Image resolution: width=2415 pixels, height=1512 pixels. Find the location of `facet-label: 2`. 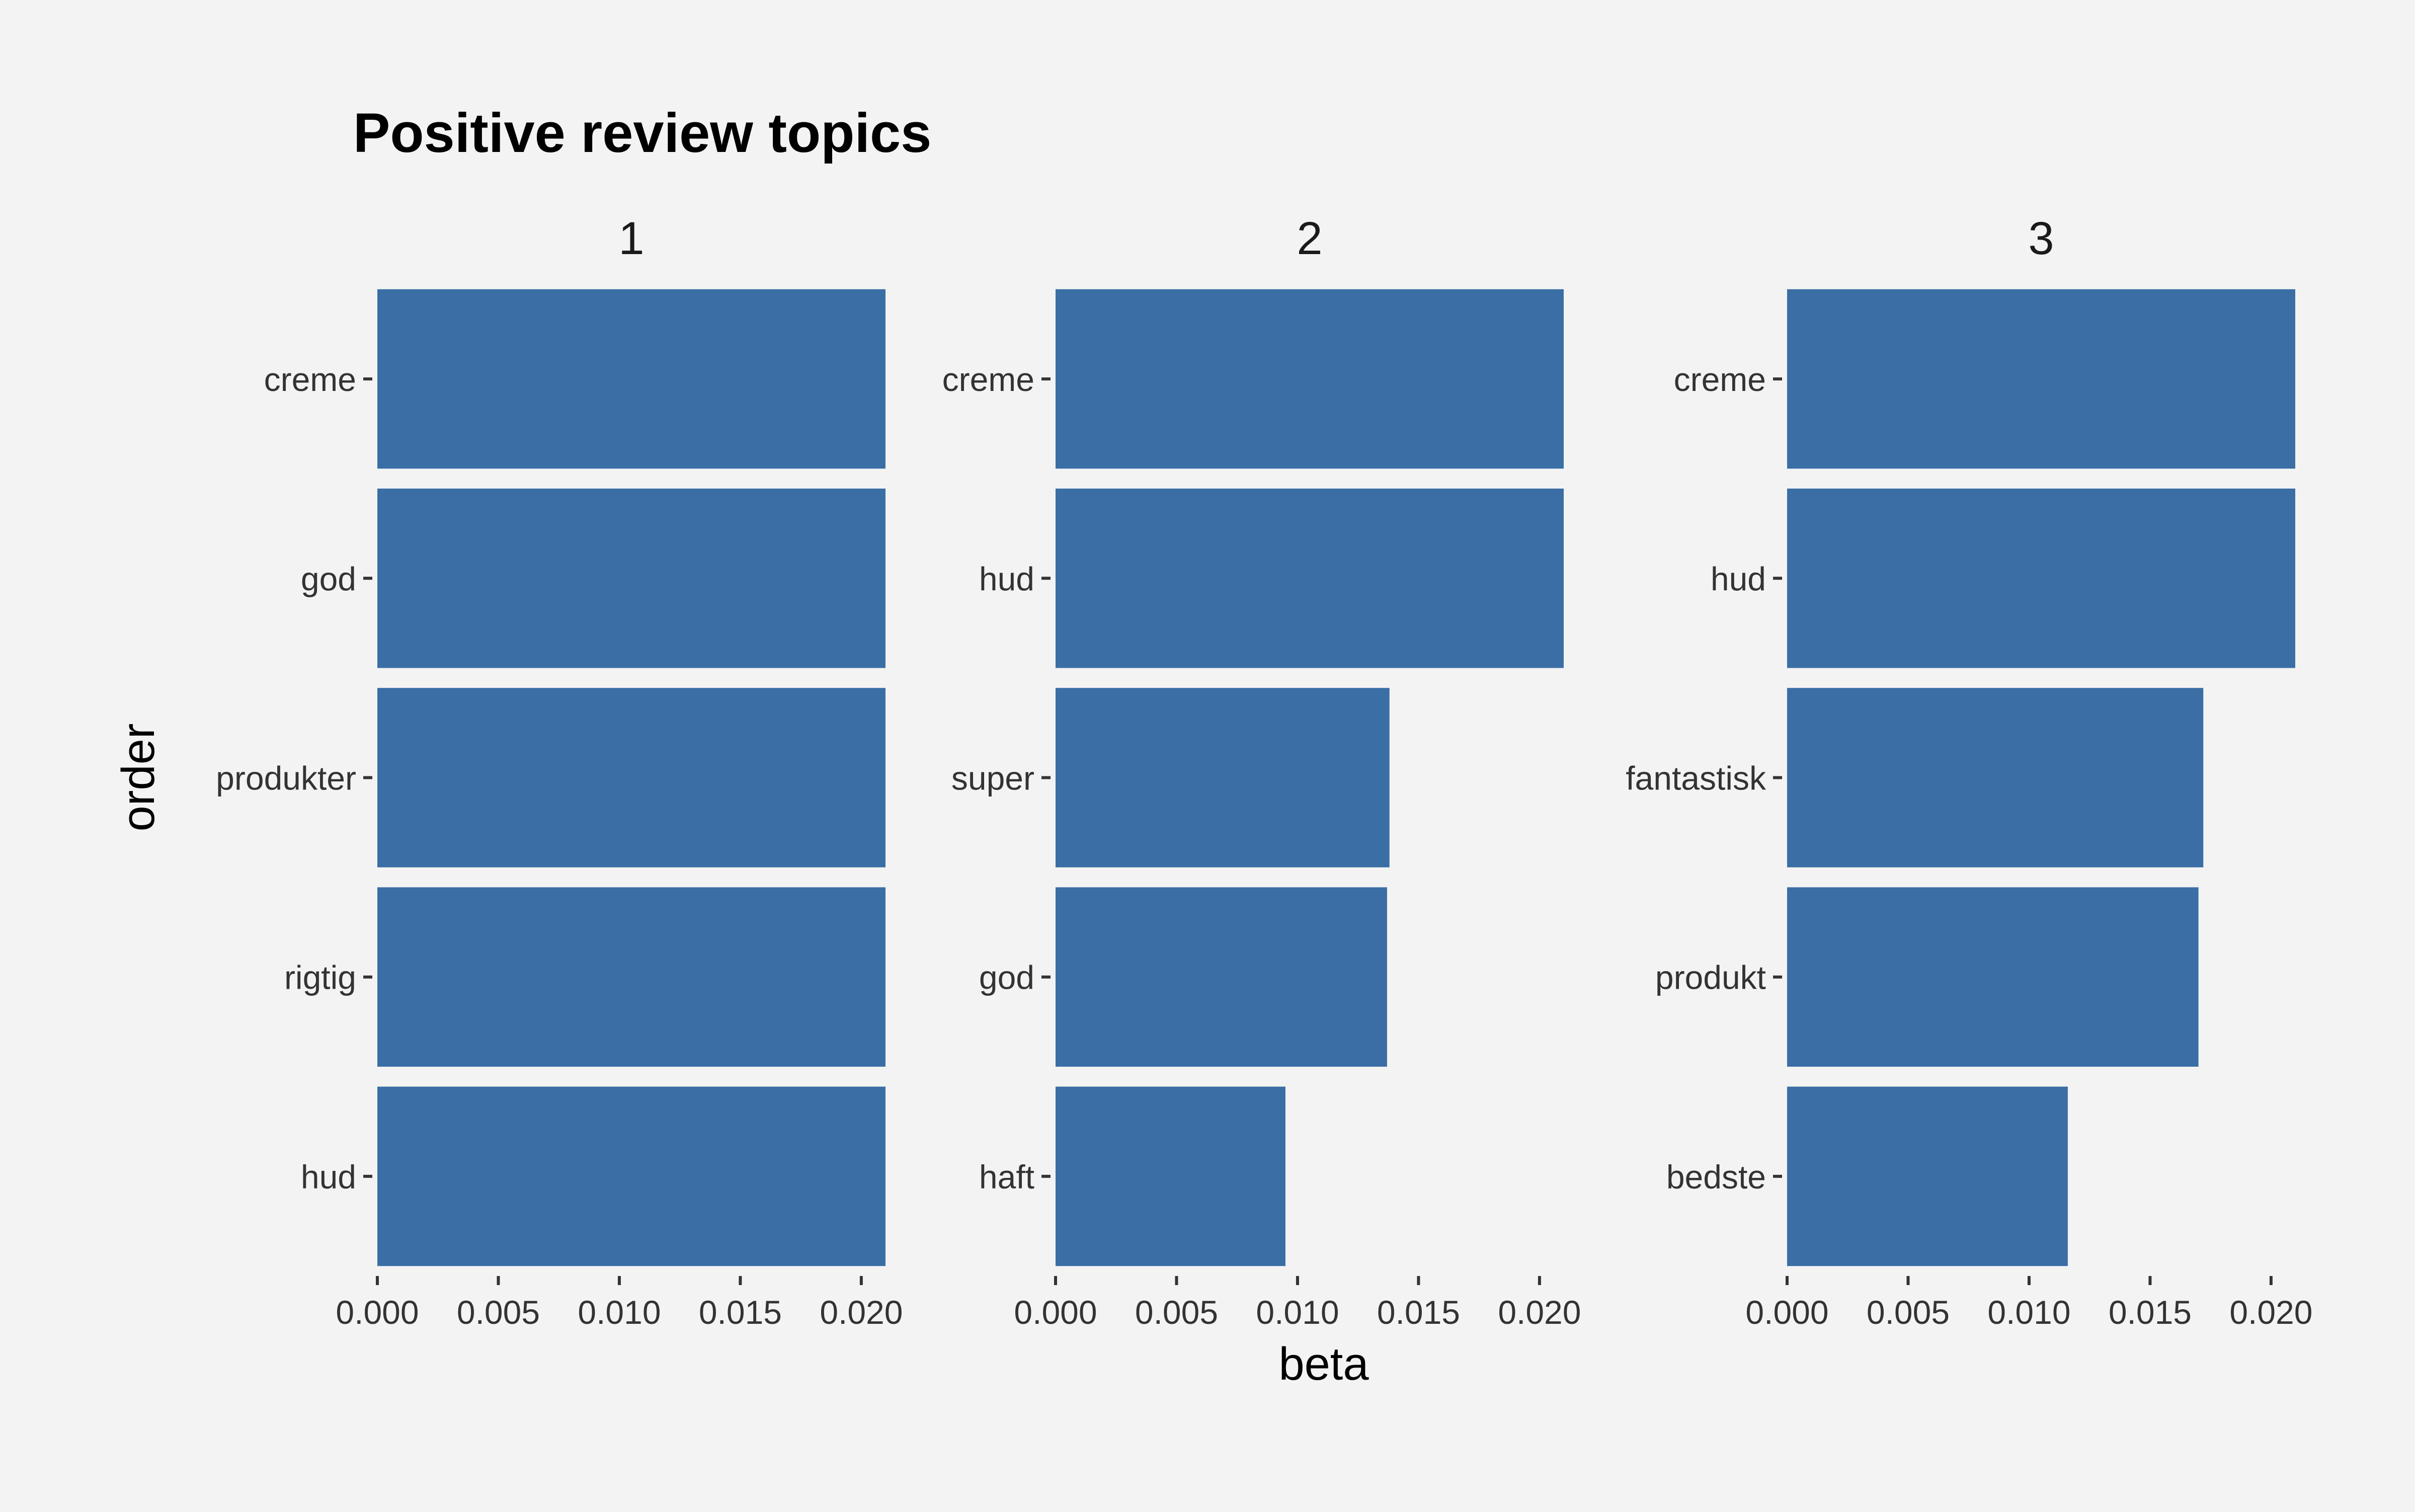

facet-label: 2 is located at coordinates (1310, 238).